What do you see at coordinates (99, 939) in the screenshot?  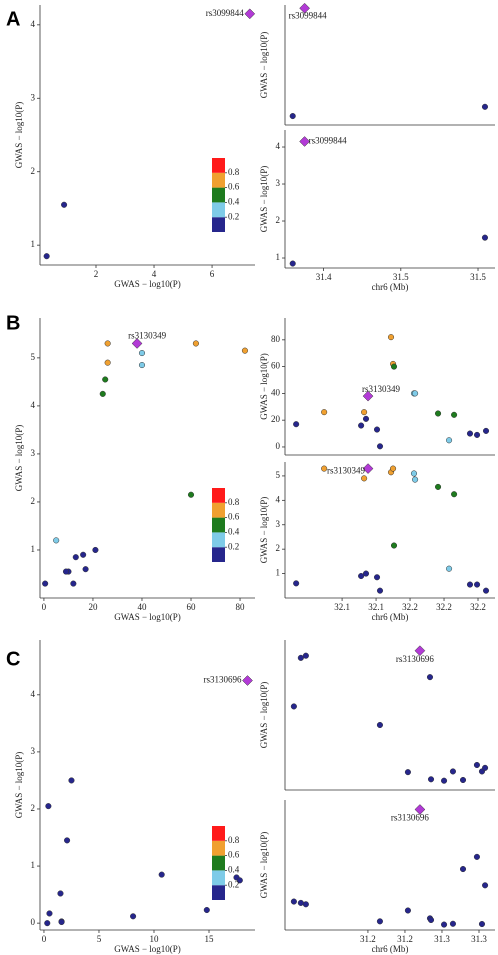 I see `x-tick-label: 5` at bounding box center [99, 939].